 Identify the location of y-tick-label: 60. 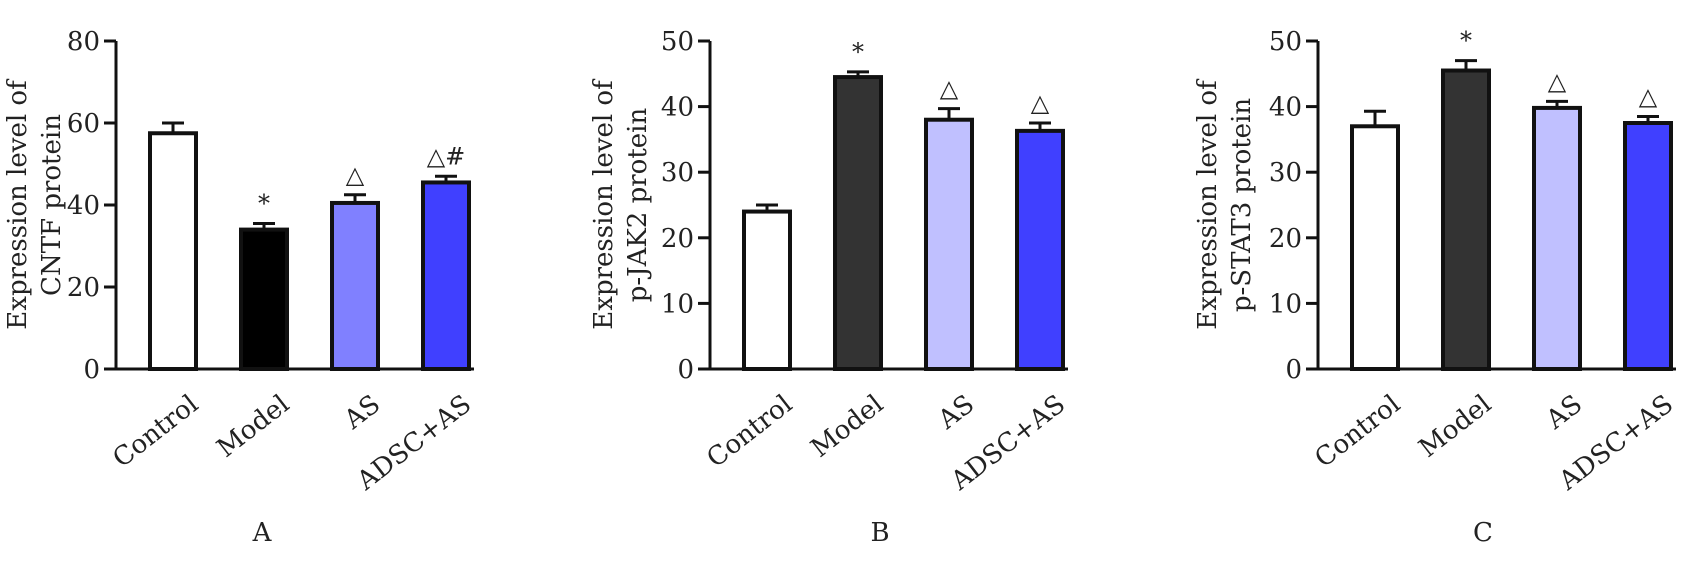
(83, 124).